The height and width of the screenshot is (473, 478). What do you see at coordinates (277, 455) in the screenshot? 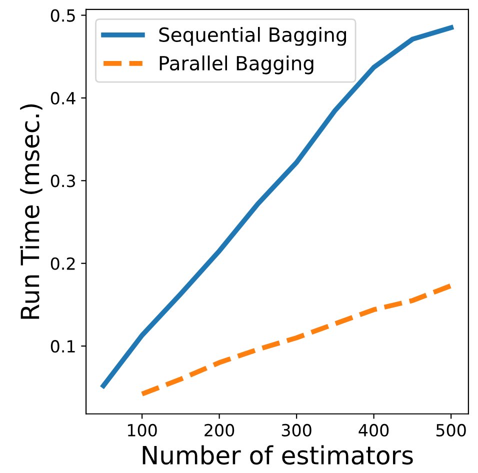
I see `x-axis-title: Number of estimators` at bounding box center [277, 455].